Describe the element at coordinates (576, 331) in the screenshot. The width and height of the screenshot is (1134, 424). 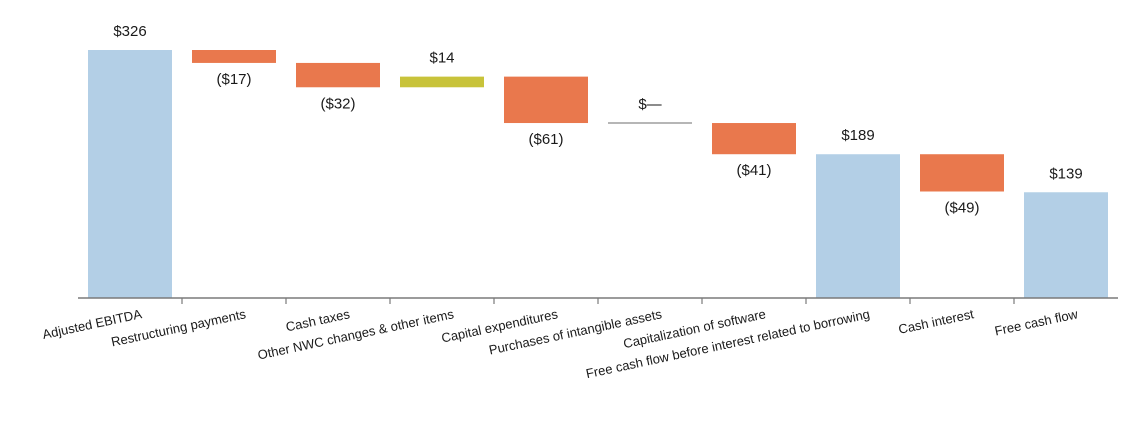
I see `x-tick-label-5: Purchases of intangible assets` at that location.